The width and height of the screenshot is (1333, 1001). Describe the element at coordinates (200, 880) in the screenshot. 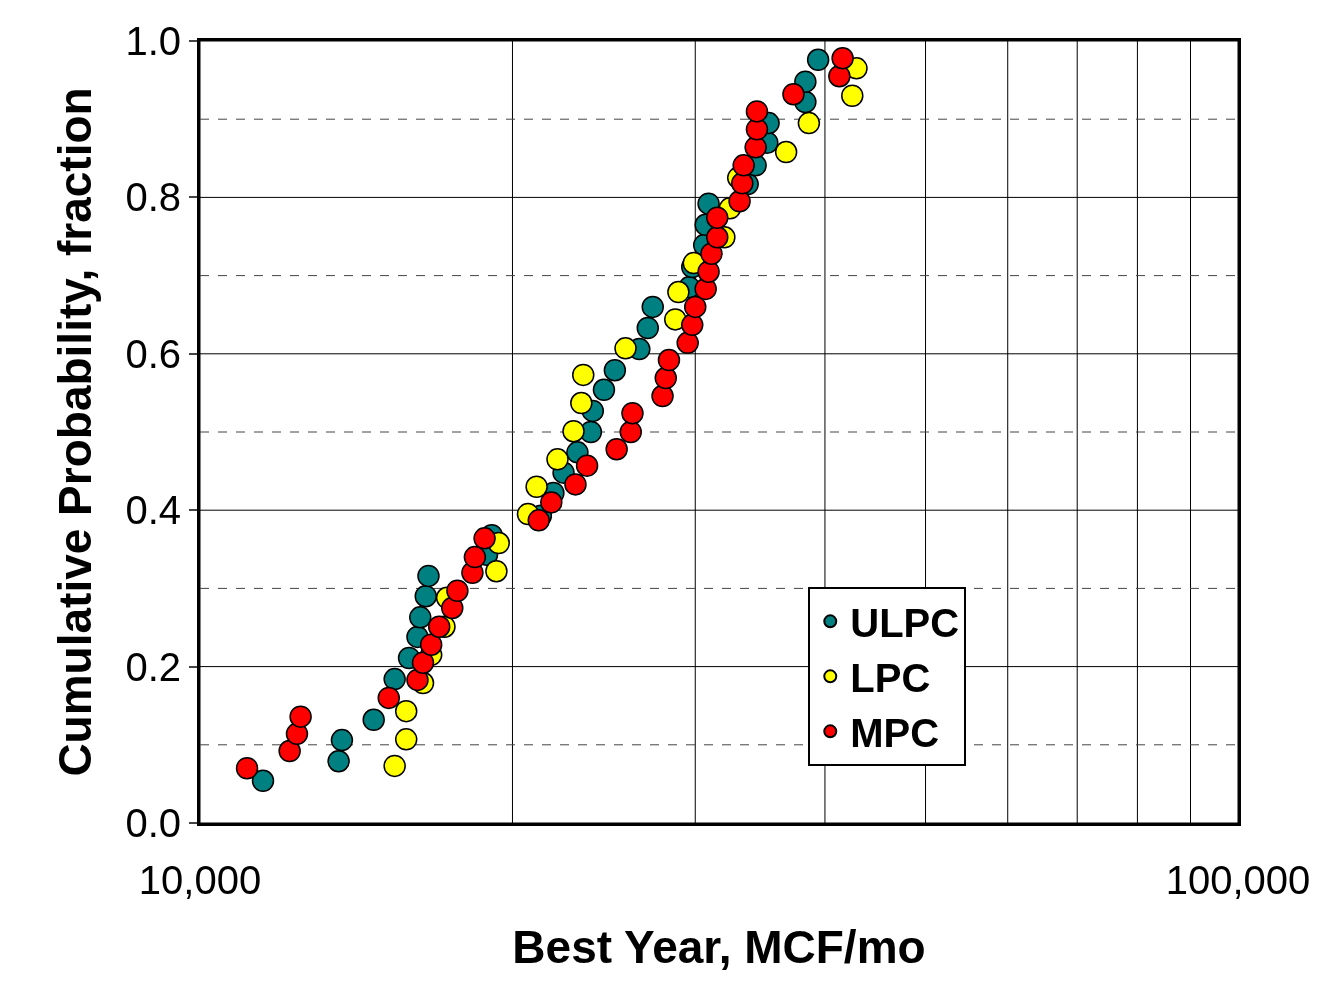

I see `x-tick-label: 10,000` at that location.